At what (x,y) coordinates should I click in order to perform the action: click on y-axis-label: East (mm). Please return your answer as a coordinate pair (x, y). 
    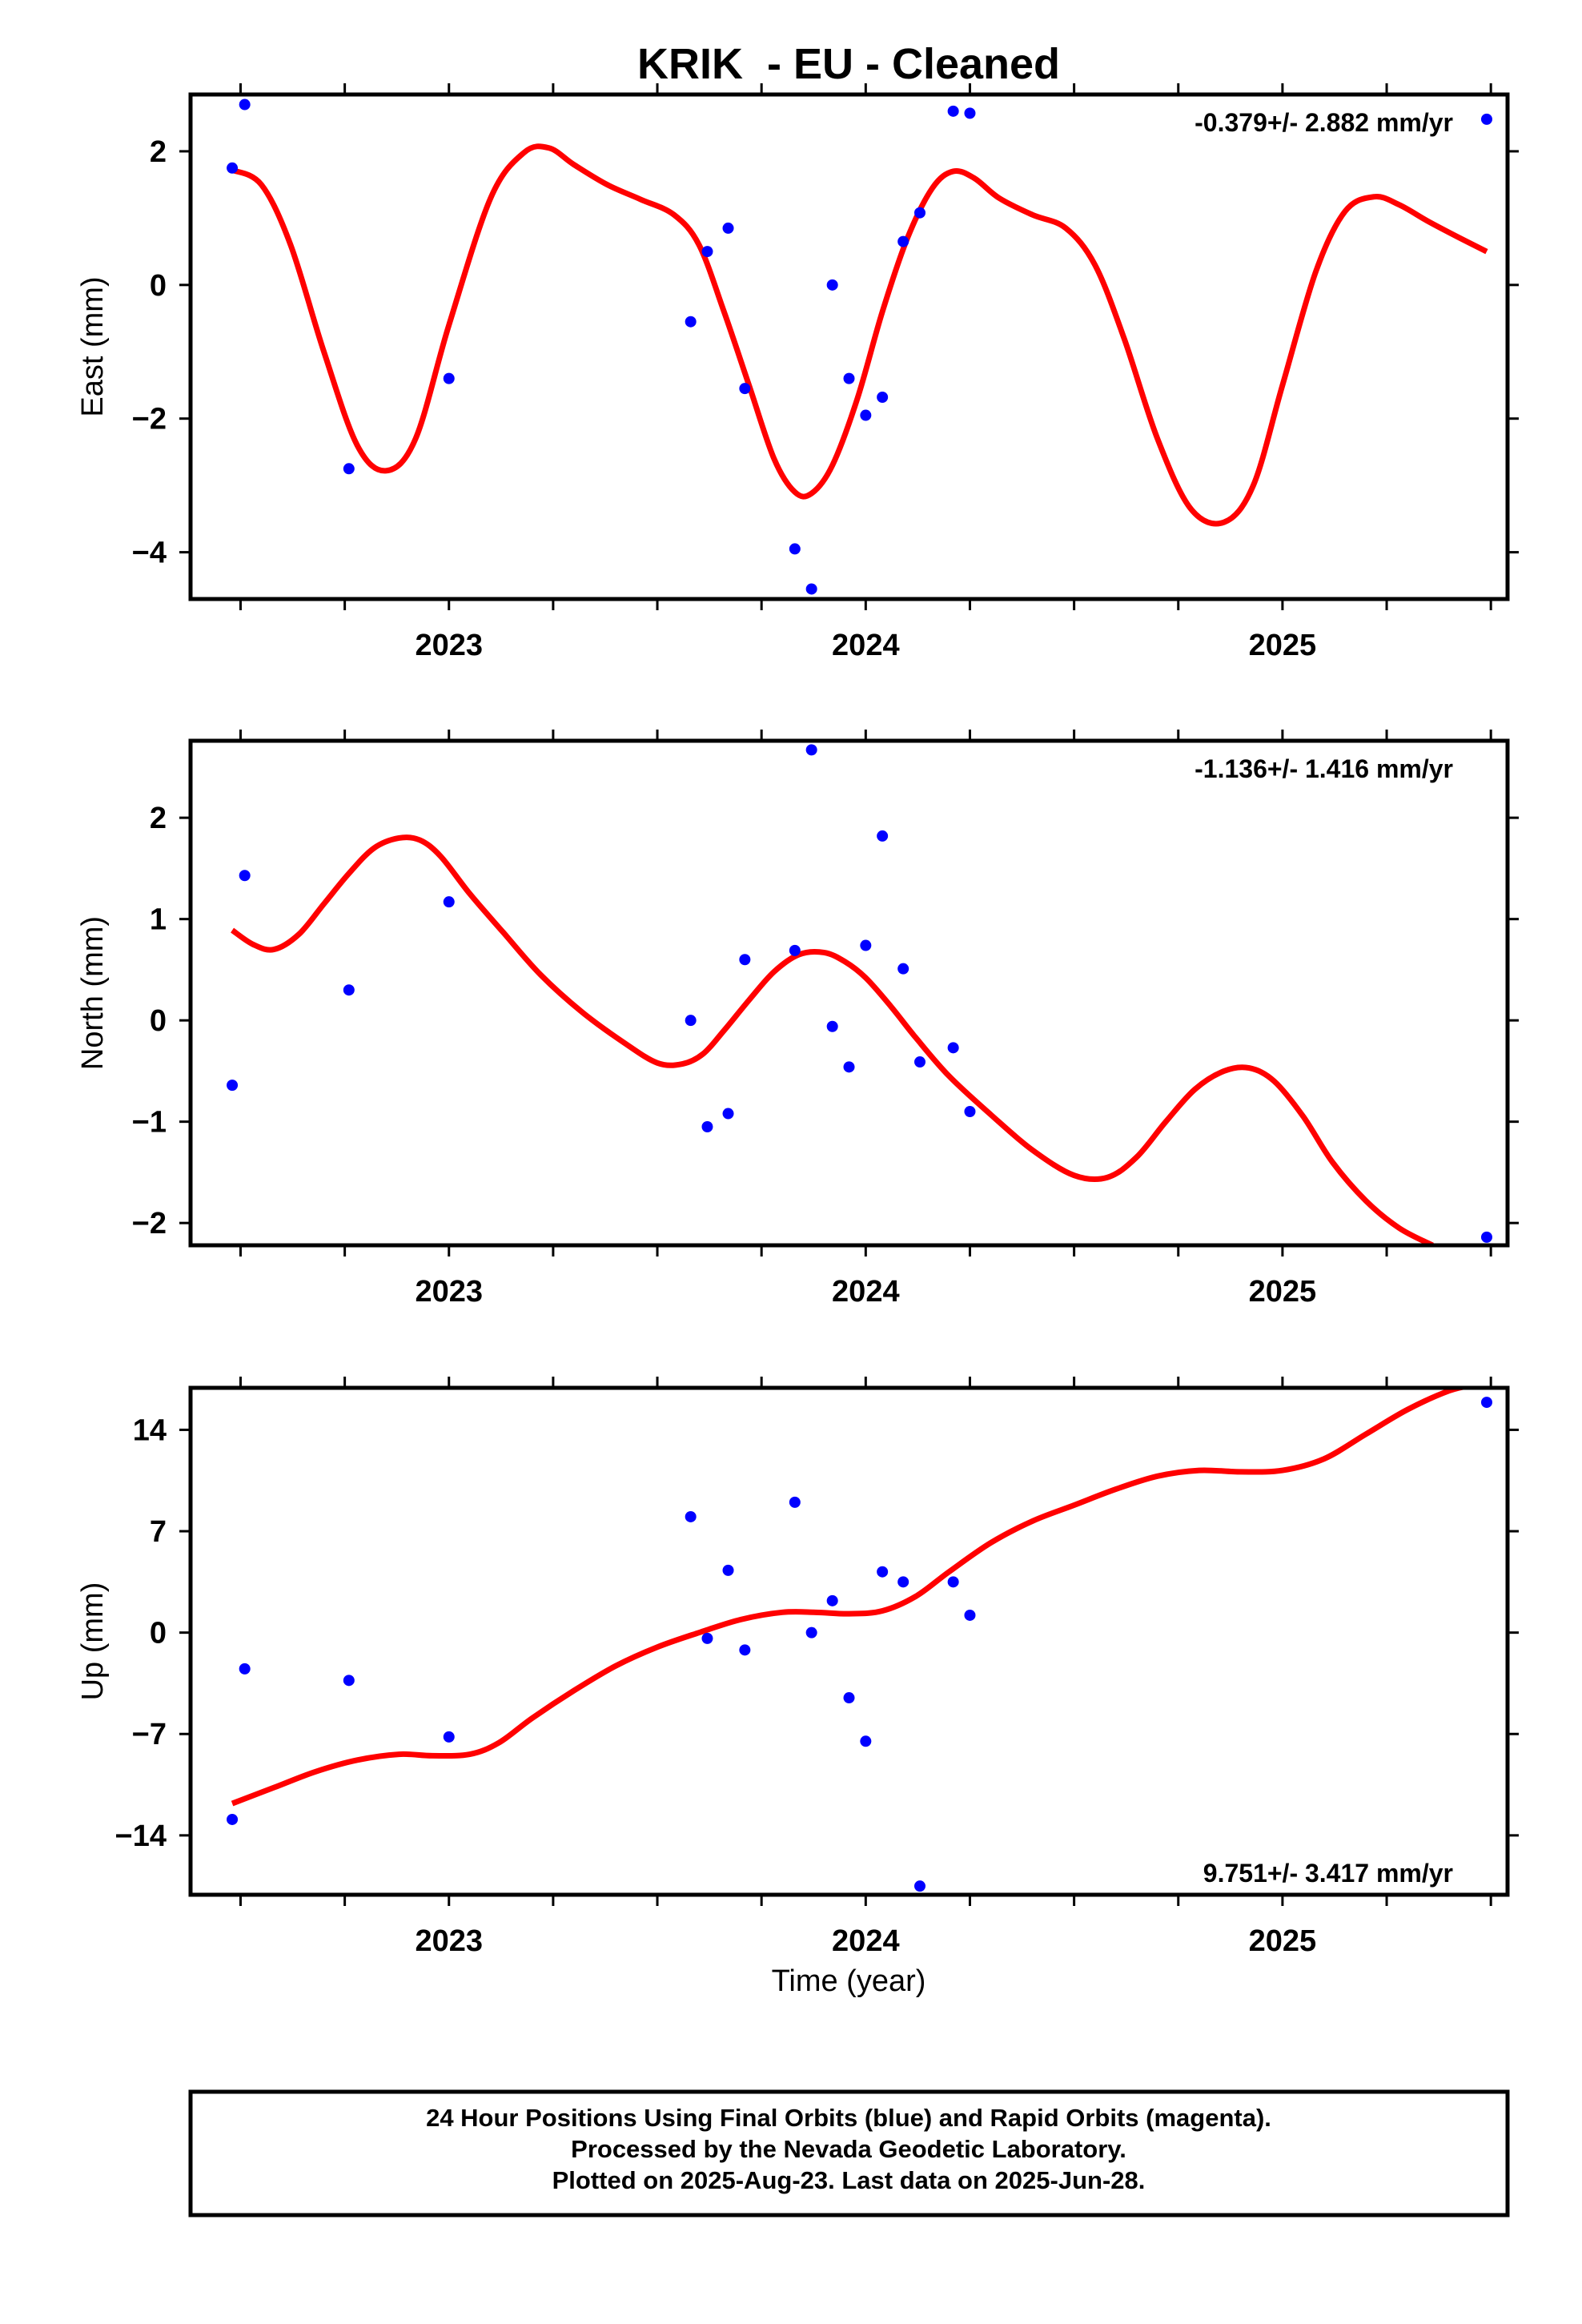
    Looking at the image, I should click on (93, 346).